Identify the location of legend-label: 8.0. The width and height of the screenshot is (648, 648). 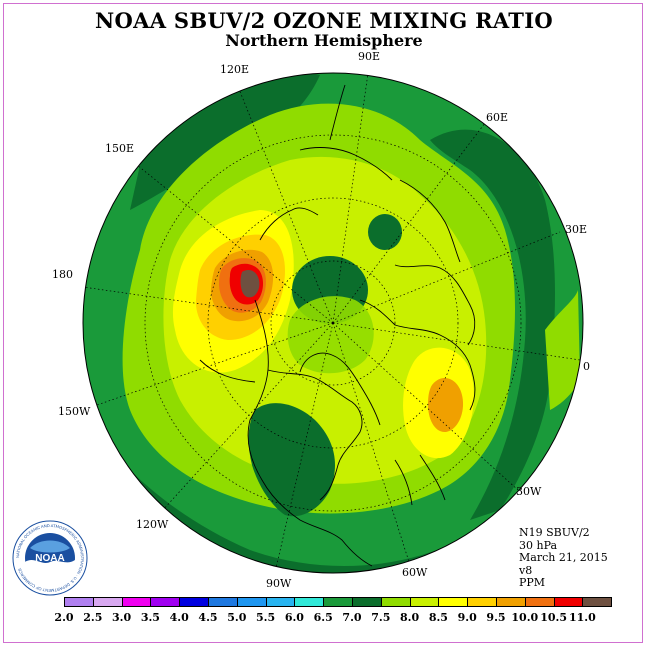
(410, 617).